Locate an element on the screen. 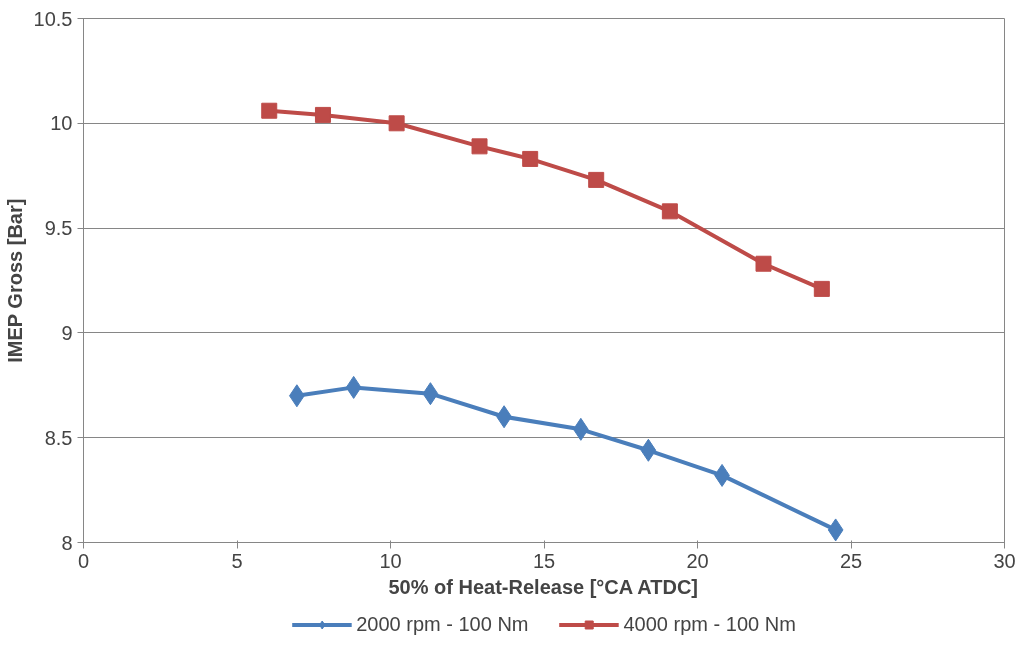 This screenshot has height=652, width=1024. y-tick-label: 8.5 is located at coordinates (58, 437).